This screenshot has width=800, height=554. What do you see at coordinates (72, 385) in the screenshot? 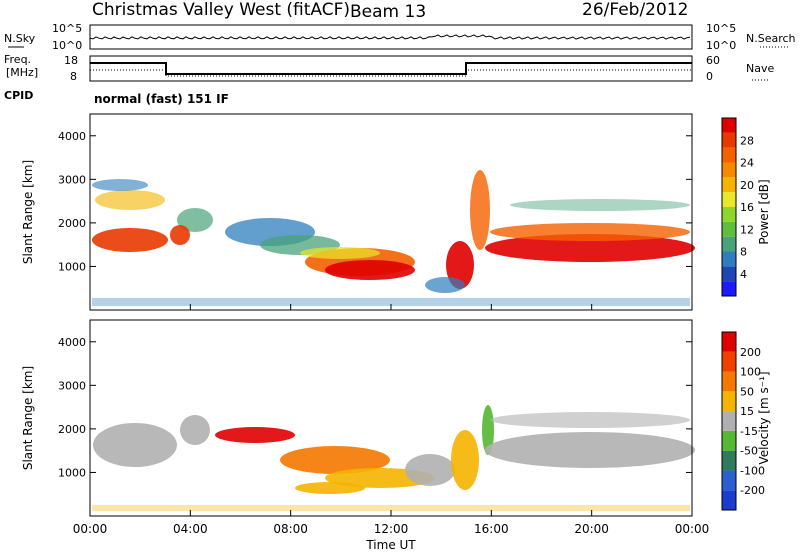
I see `velocity-ytick-2: 3000` at bounding box center [72, 385].